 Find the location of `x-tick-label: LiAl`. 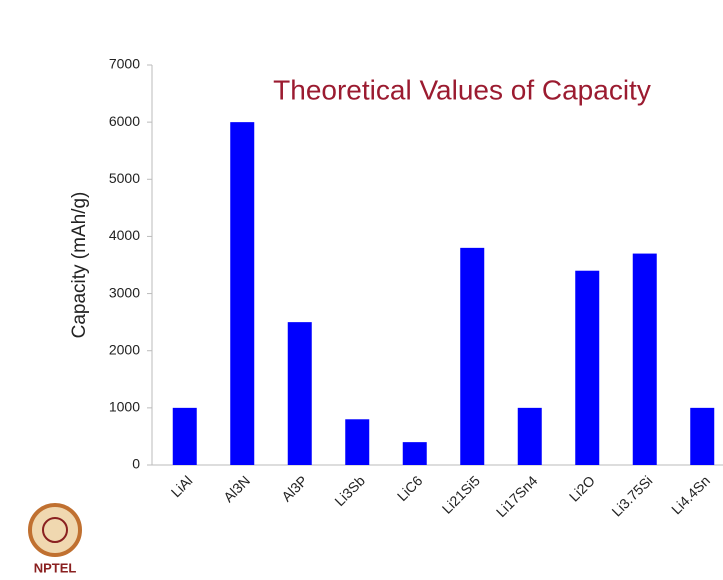

x-tick-label: LiAl is located at coordinates (182, 486).